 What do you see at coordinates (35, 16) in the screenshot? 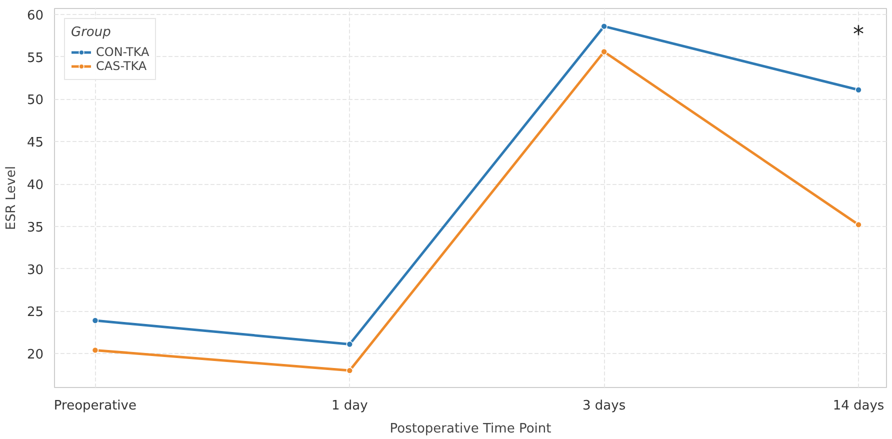
I see `y-tick-label: 60` at bounding box center [35, 16].